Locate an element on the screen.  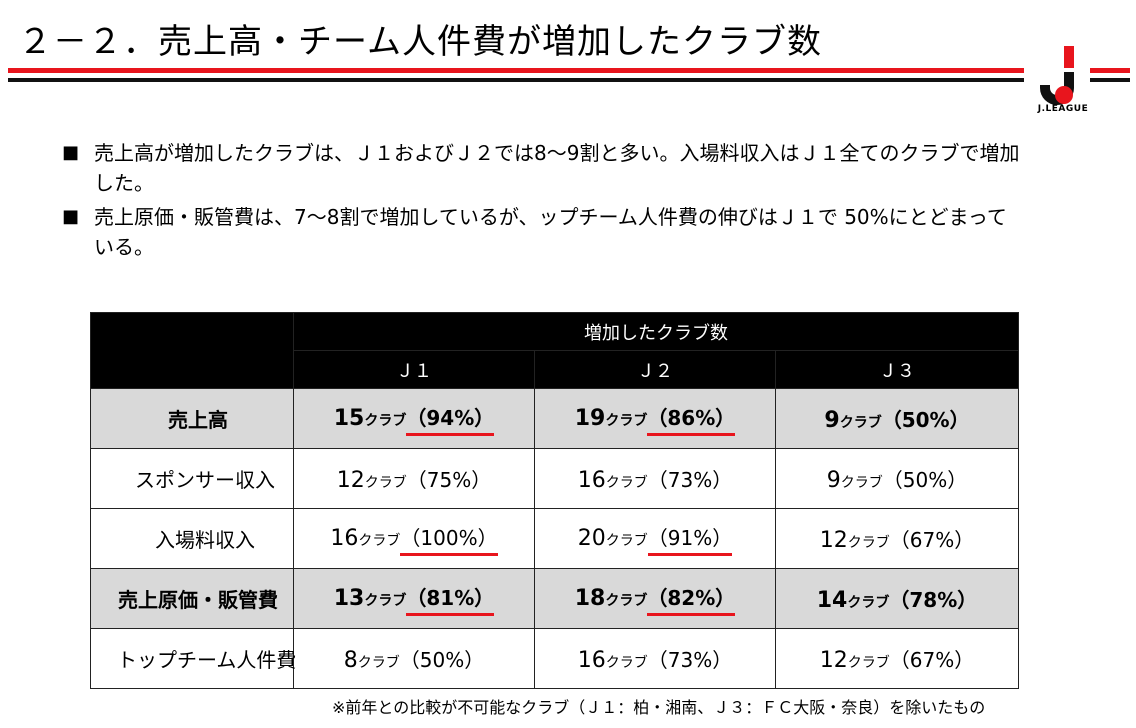
table-cell: 14クラブ（78%） is located at coordinates (897, 598).